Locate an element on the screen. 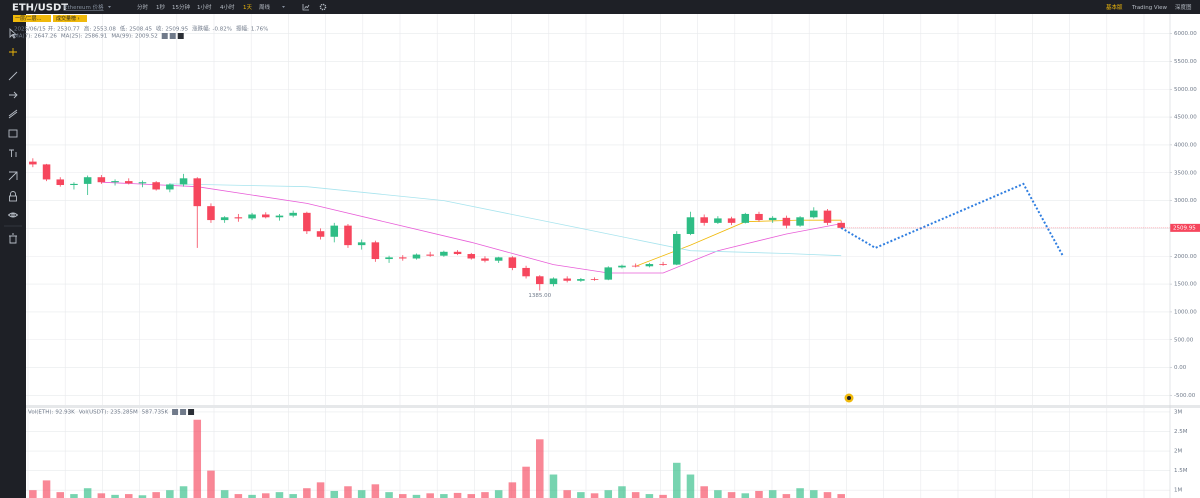  interval-tab: 1秒 is located at coordinates (160, 7).